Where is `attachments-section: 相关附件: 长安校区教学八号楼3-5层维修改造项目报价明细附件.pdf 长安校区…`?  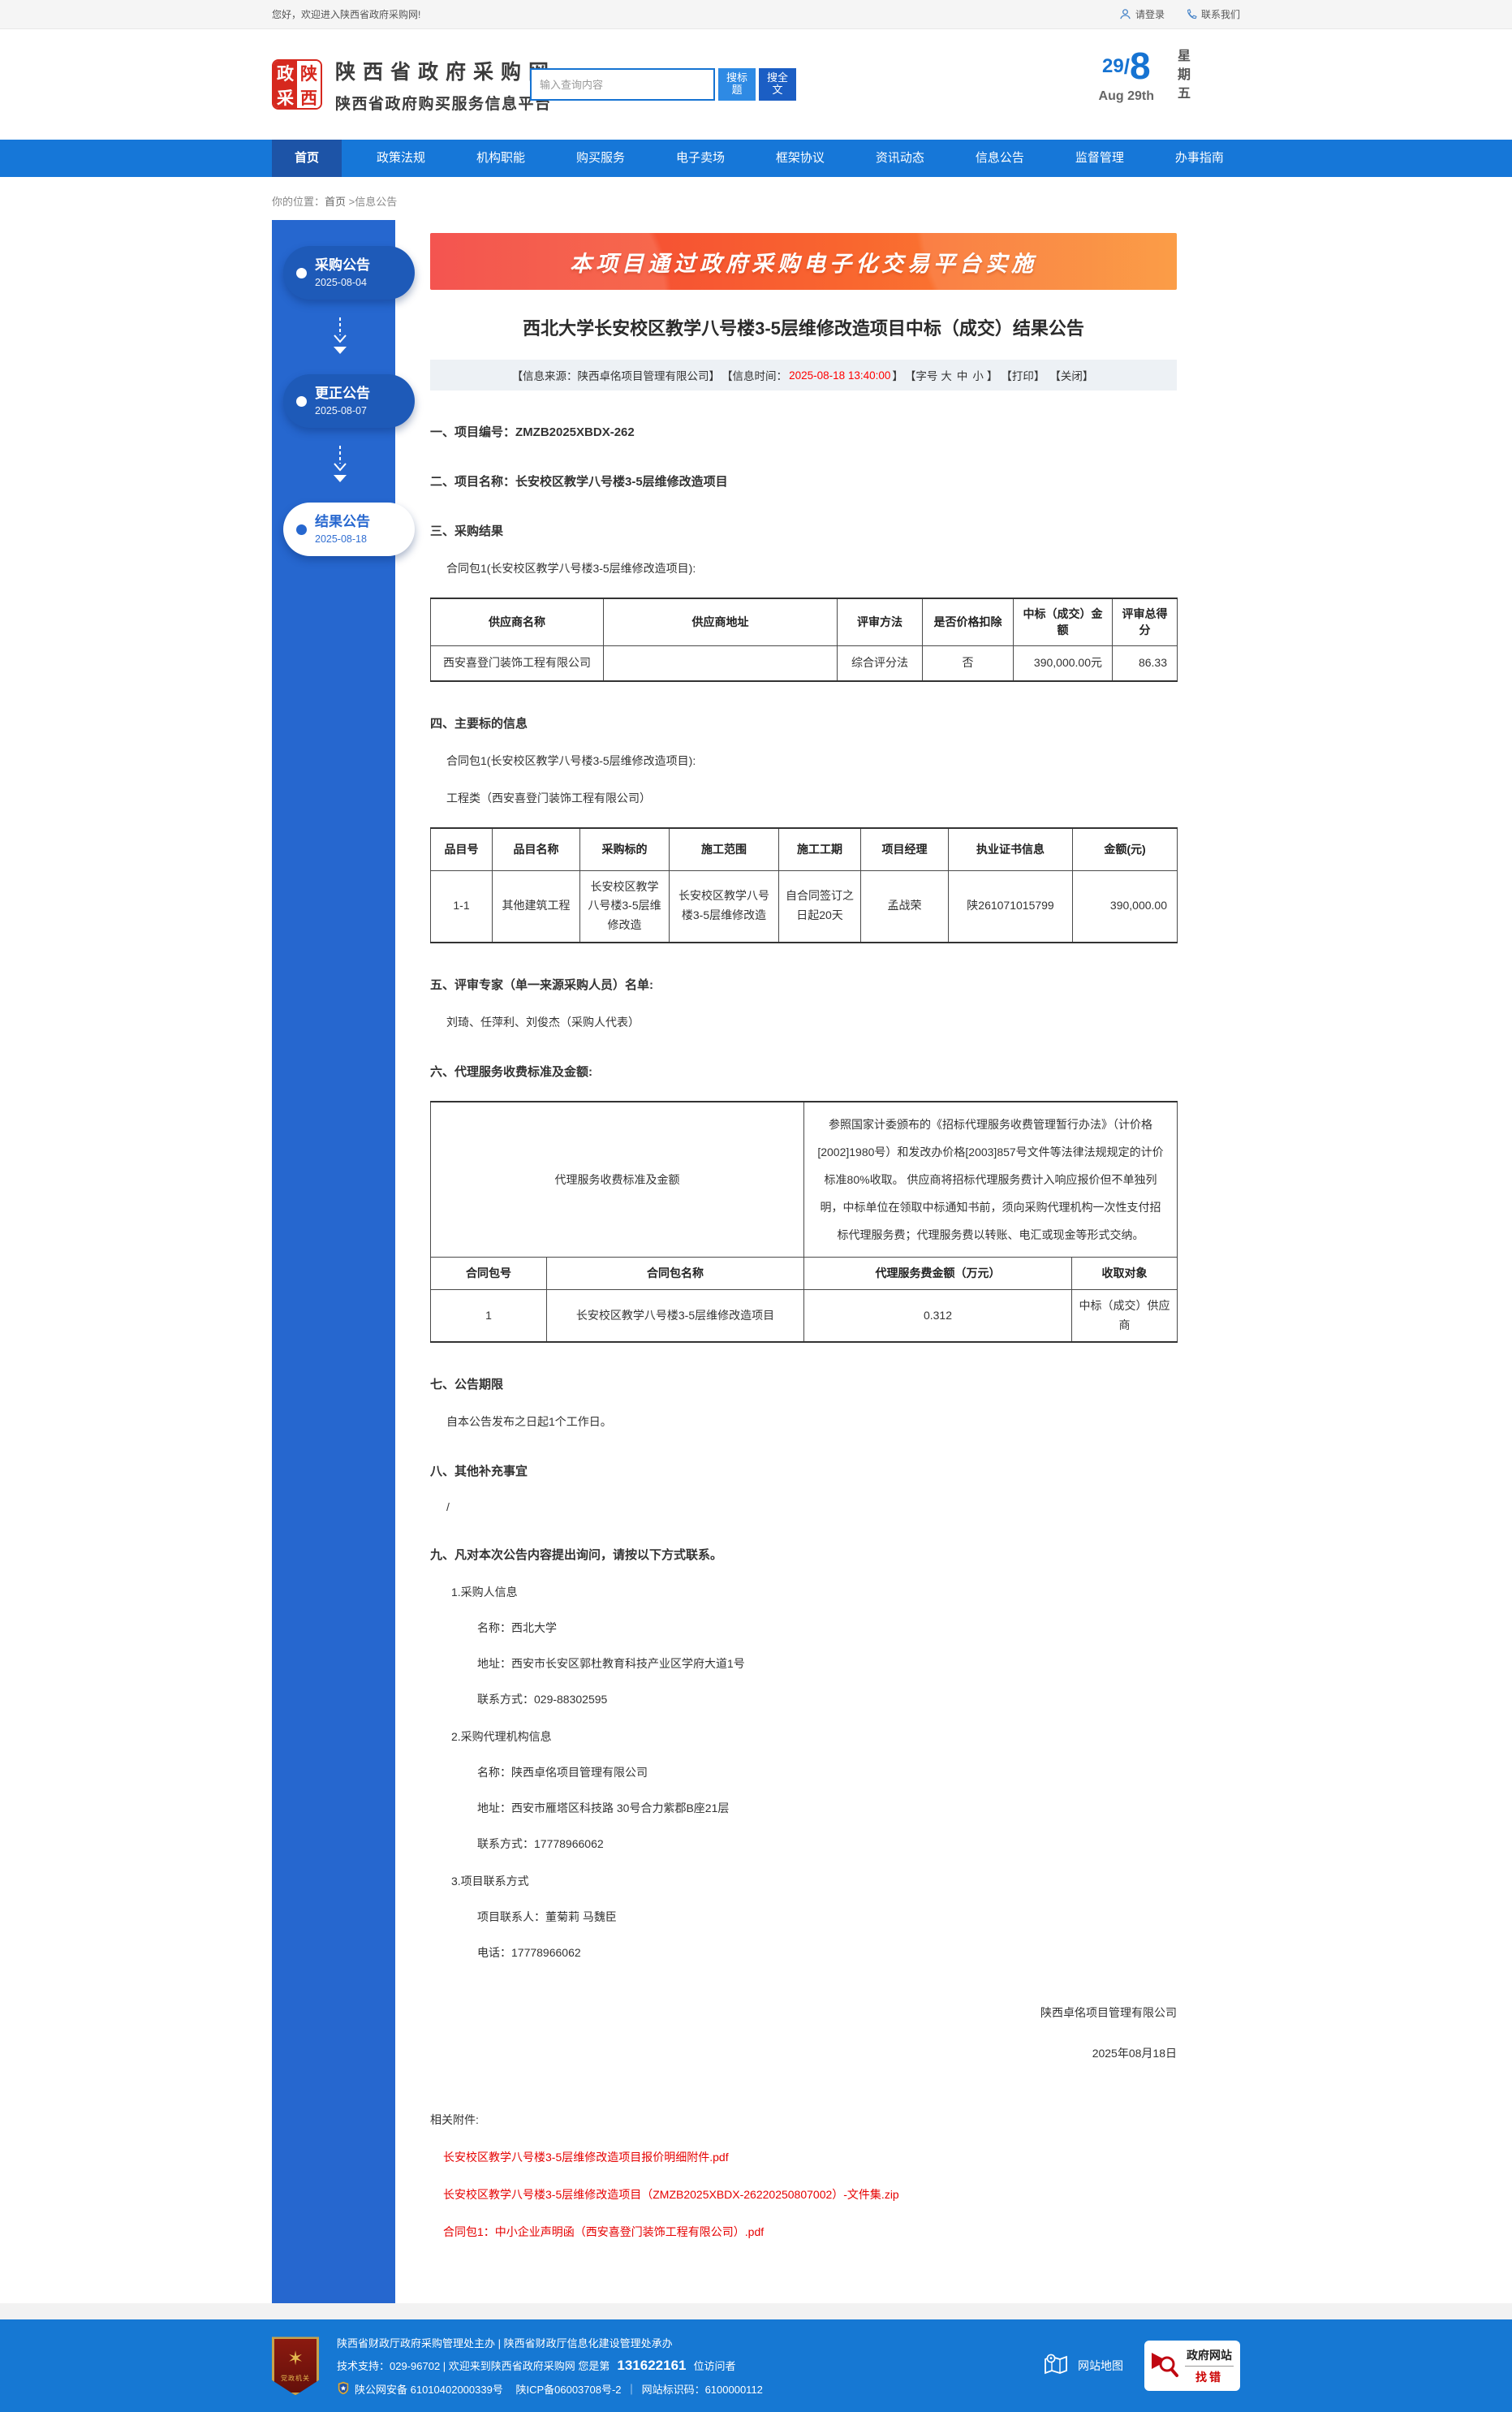 attachments-section: 相关附件: 长安校区教学八号楼3-5层维修改造项目报价明细附件.pdf 长安校区… is located at coordinates (804, 2176).